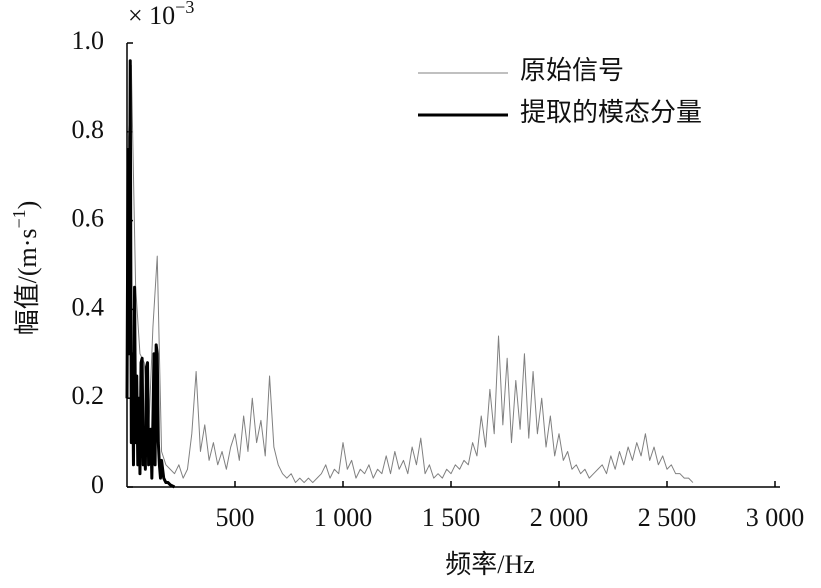  Describe the element at coordinates (559, 517) in the screenshot. I see `x-tick-label: 2 000` at that location.